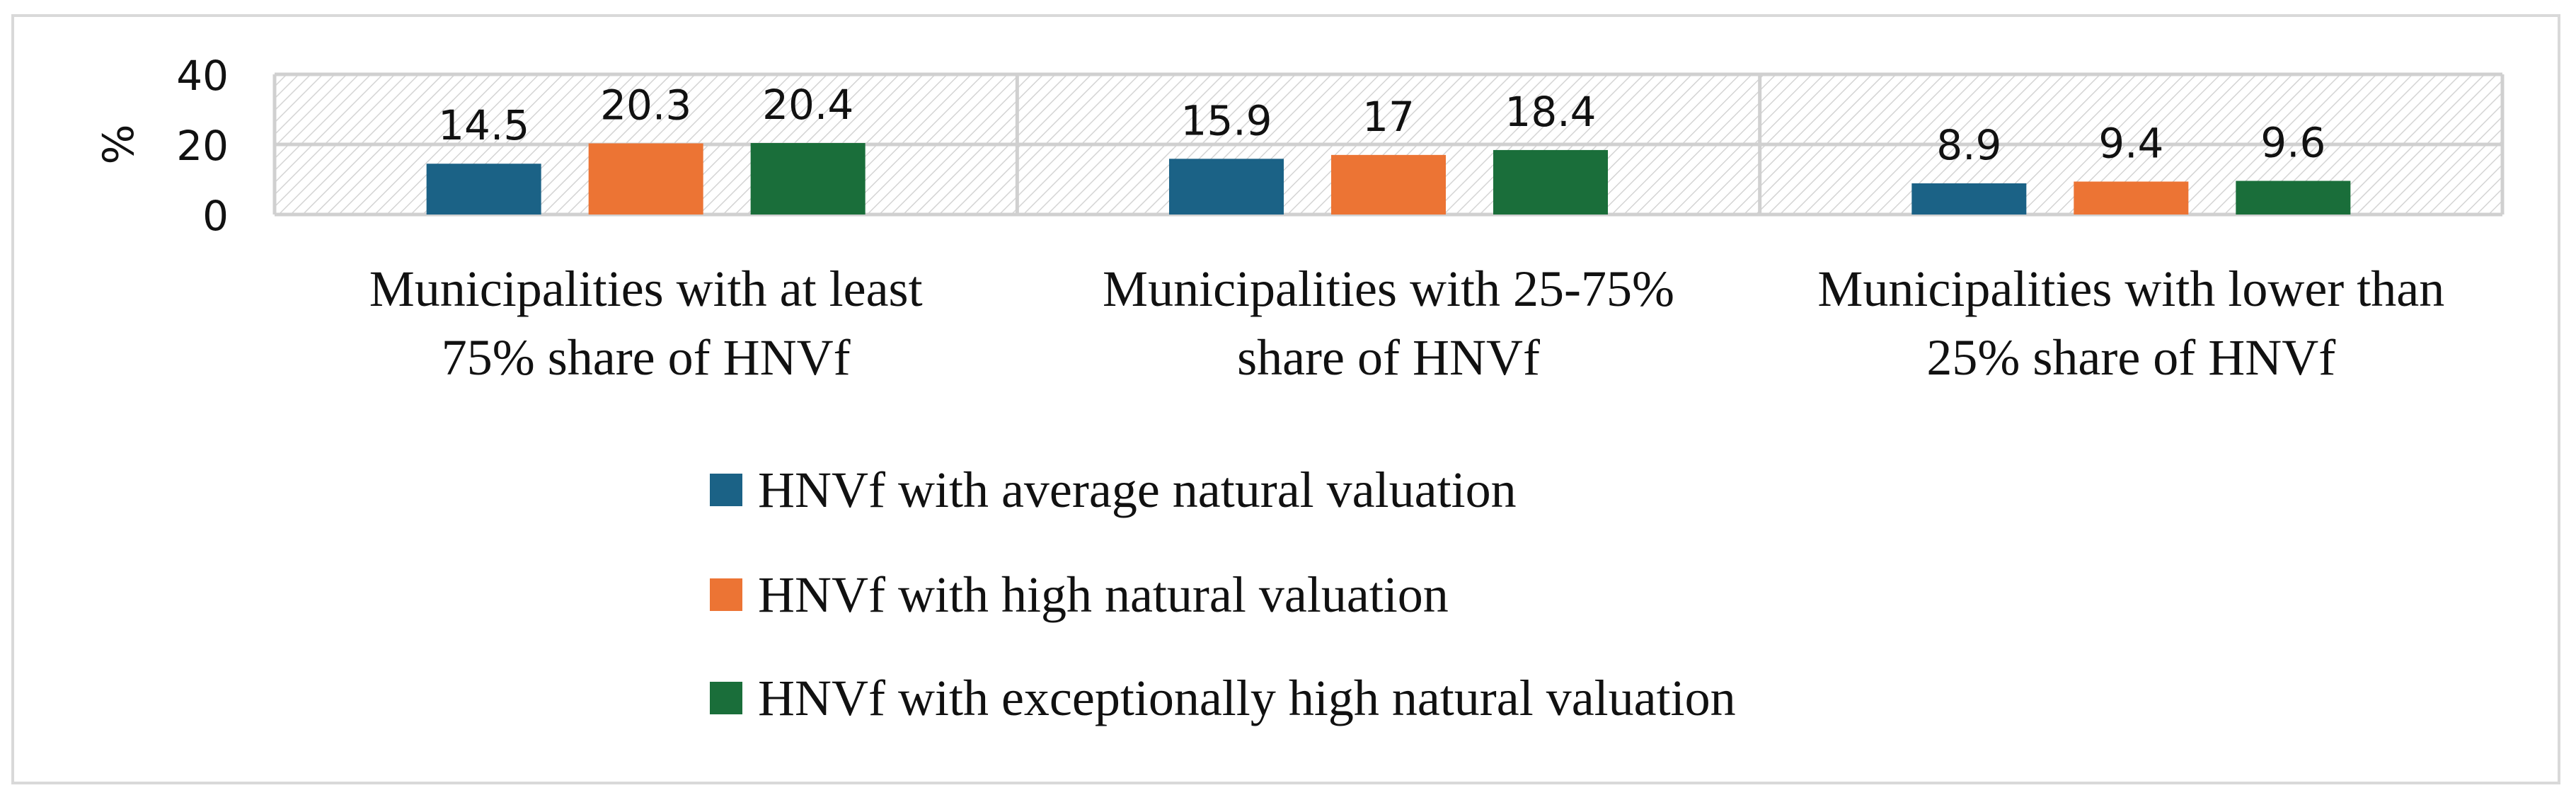 Image resolution: width=2576 pixels, height=800 pixels. What do you see at coordinates (1969, 145) in the screenshot?
I see `data-label: 8.9` at bounding box center [1969, 145].